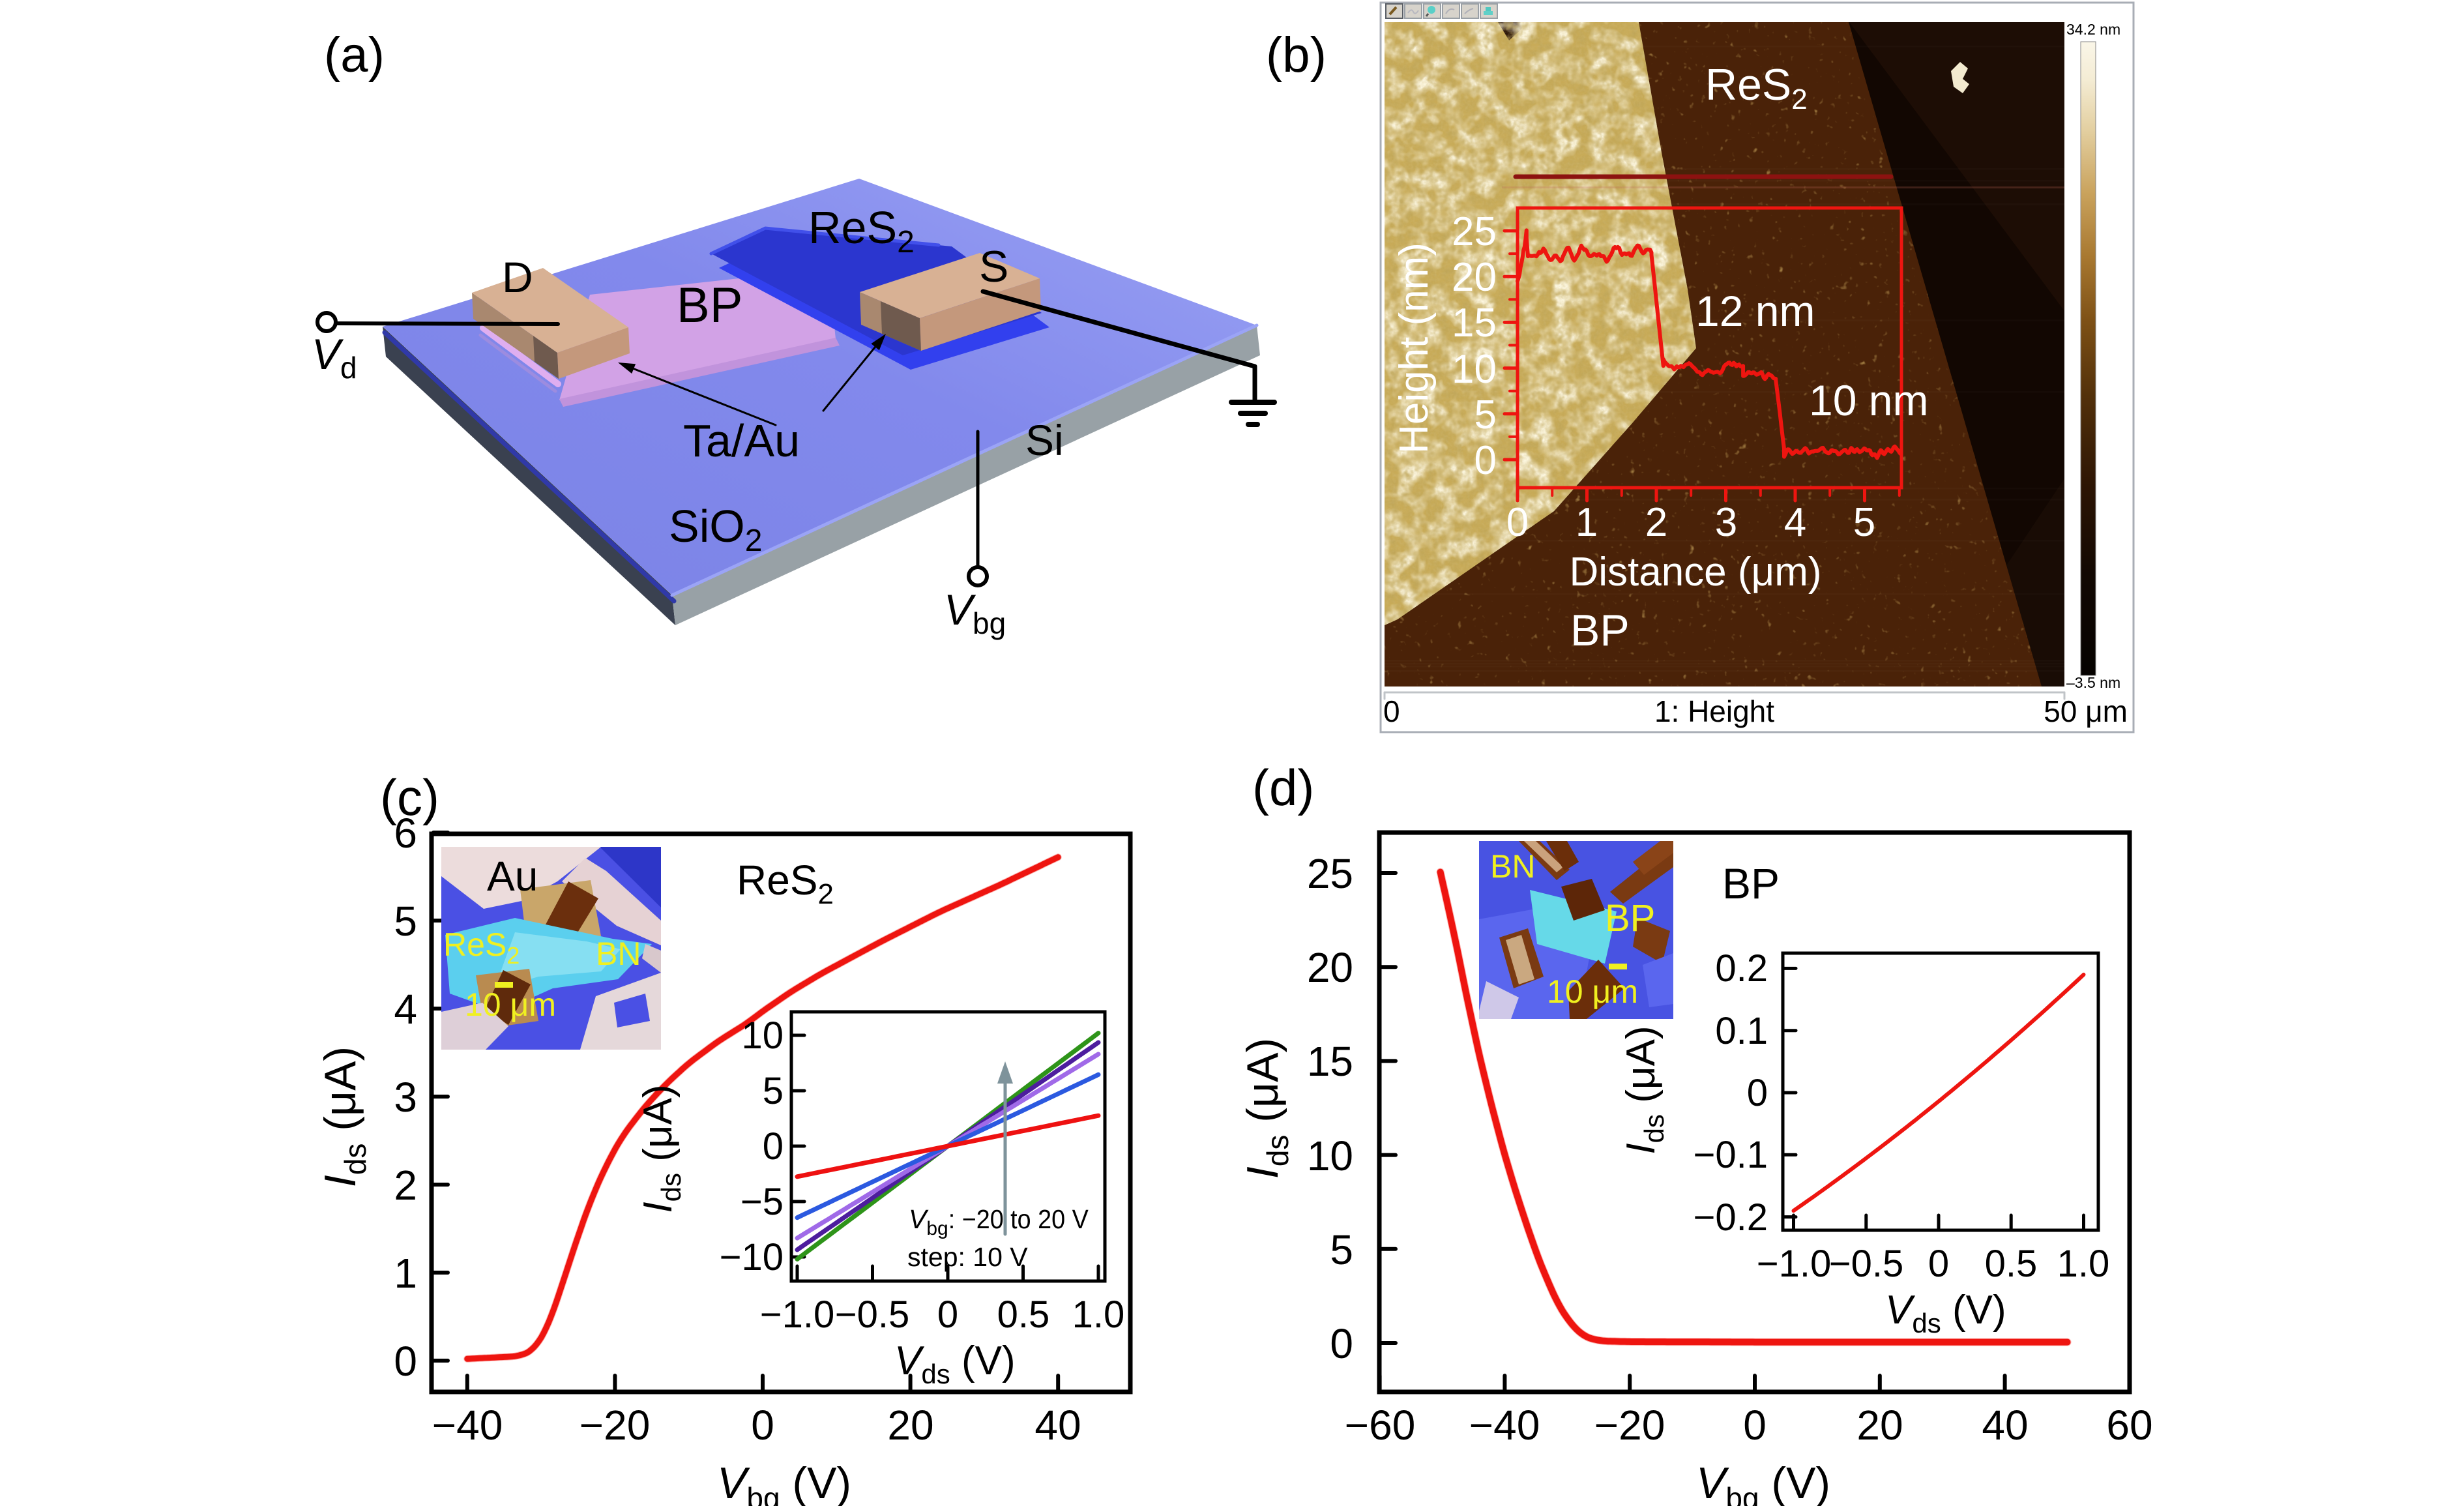  What do you see at coordinates (513, 876) in the screenshot?
I see `svg-text: Au` at bounding box center [513, 876].